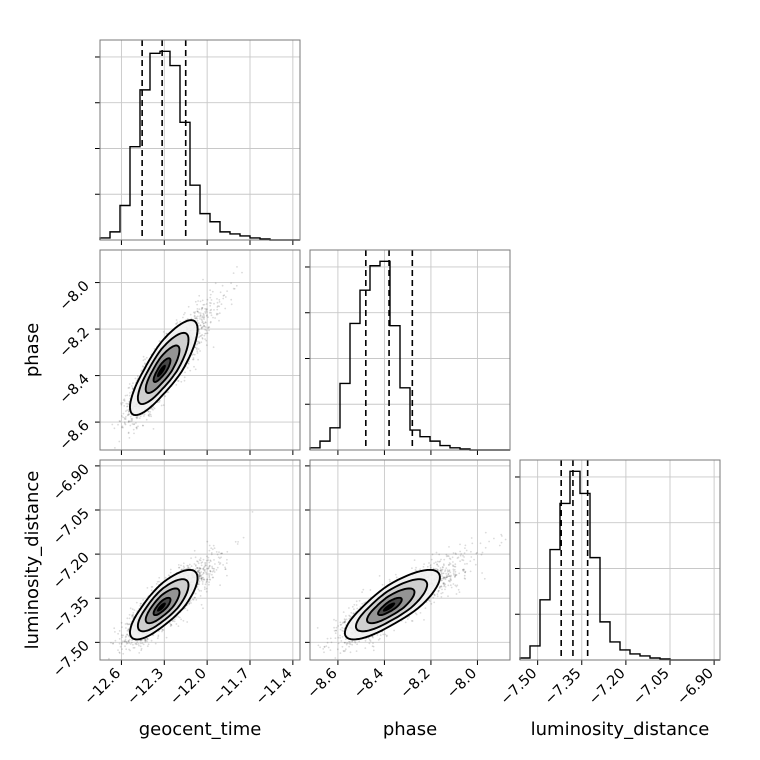 This screenshot has width=760, height=760. Describe the element at coordinates (198, 142) in the screenshot. I see `histogram-panel-geocent-time` at that location.